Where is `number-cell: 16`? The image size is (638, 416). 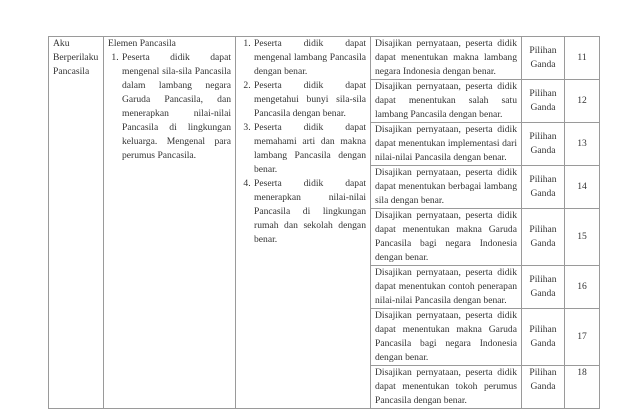
number-cell: 16 is located at coordinates (582, 287).